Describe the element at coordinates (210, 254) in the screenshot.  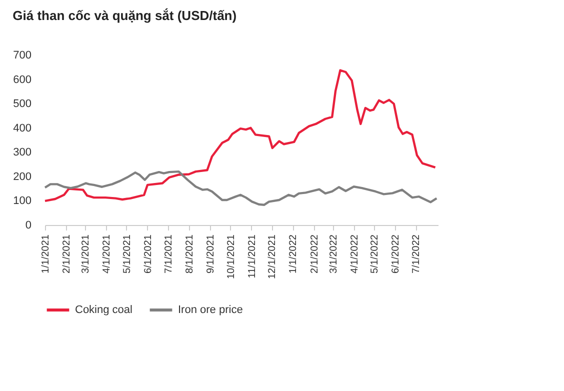
I see `x-tick-label: 9/1/2021` at that location.